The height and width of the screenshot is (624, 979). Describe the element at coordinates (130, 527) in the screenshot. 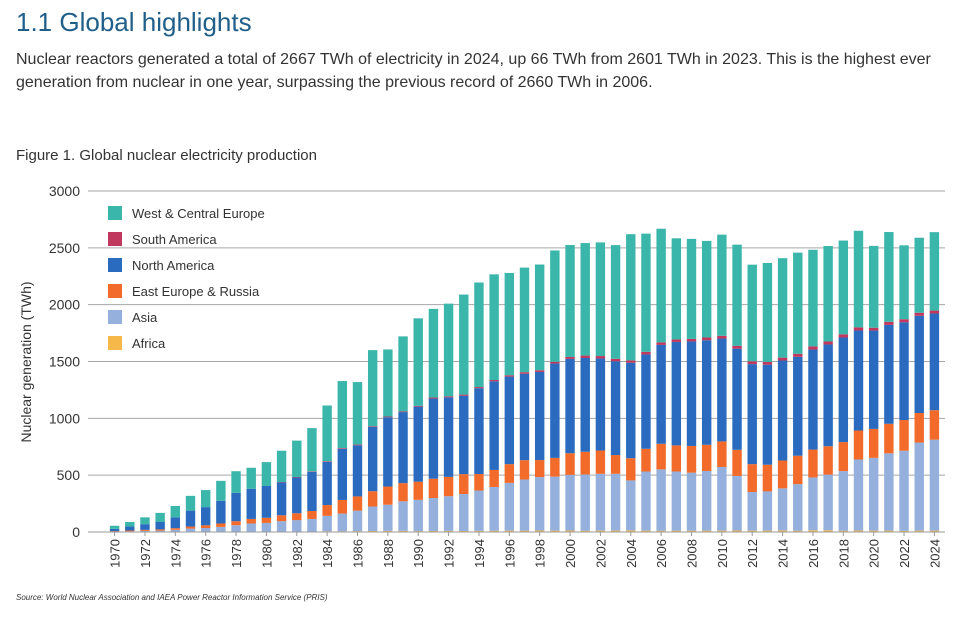

I see `bar-stack-1971` at that location.